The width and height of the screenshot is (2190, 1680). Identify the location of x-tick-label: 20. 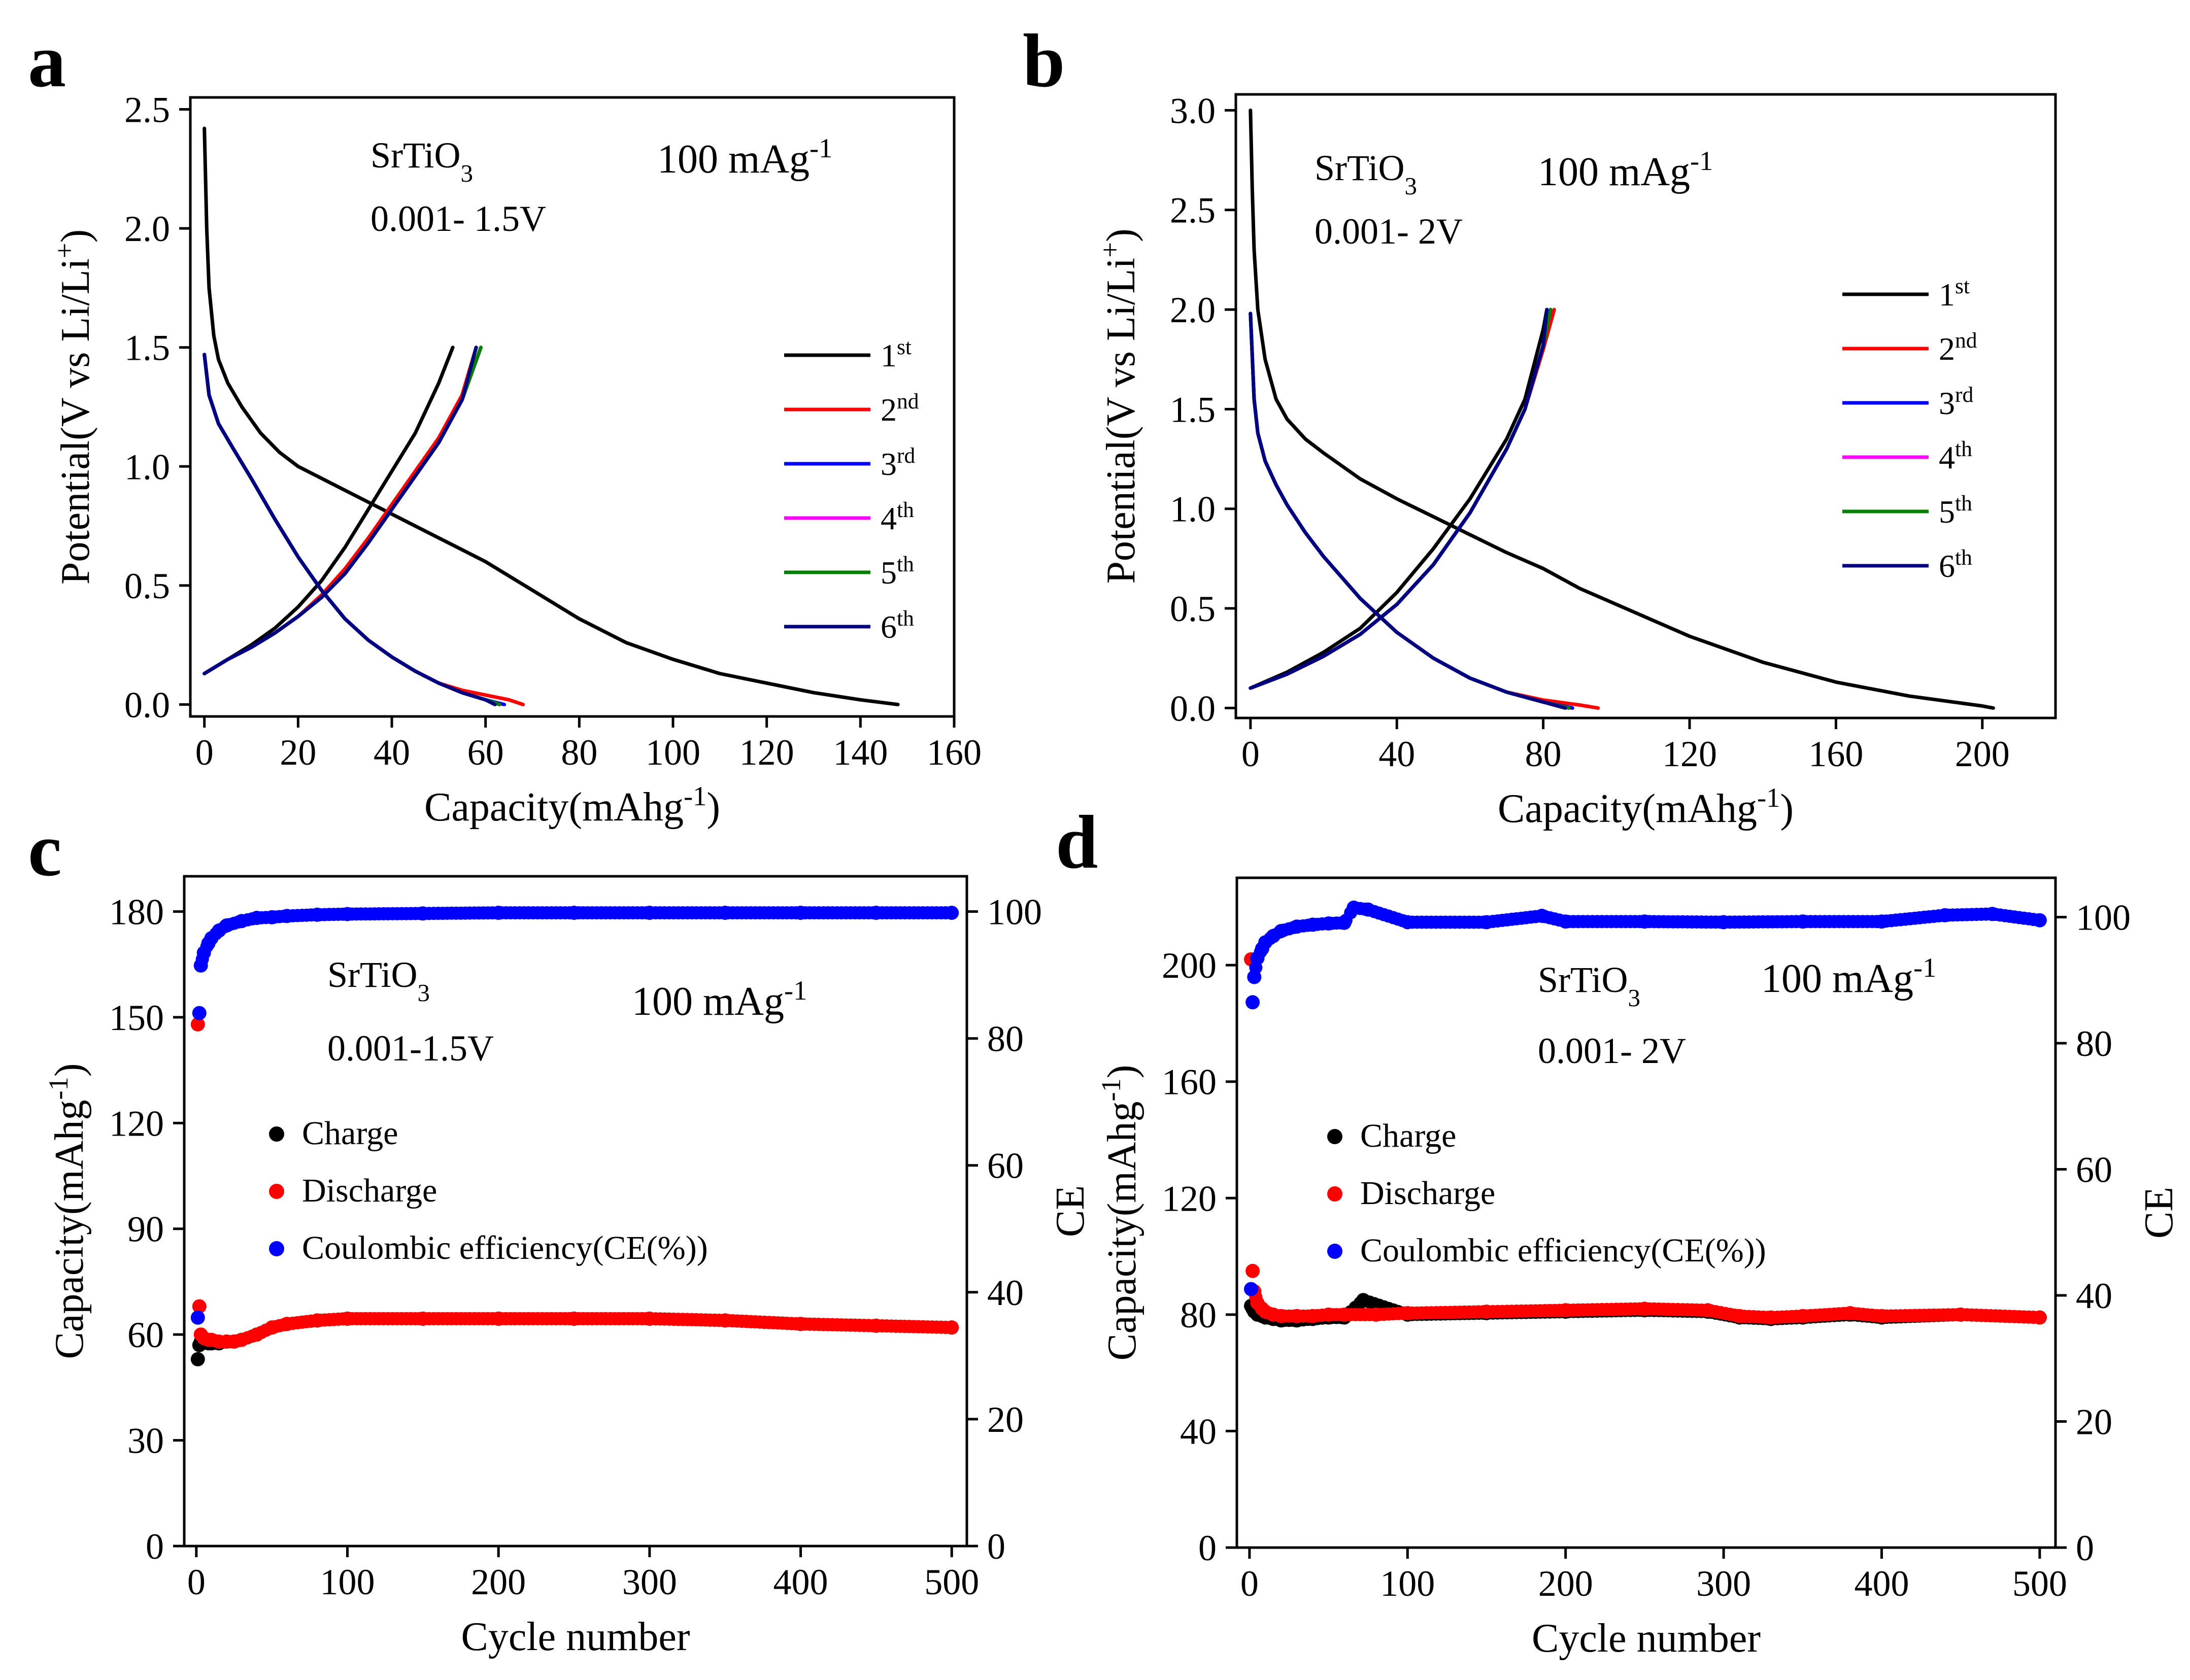
(298, 752).